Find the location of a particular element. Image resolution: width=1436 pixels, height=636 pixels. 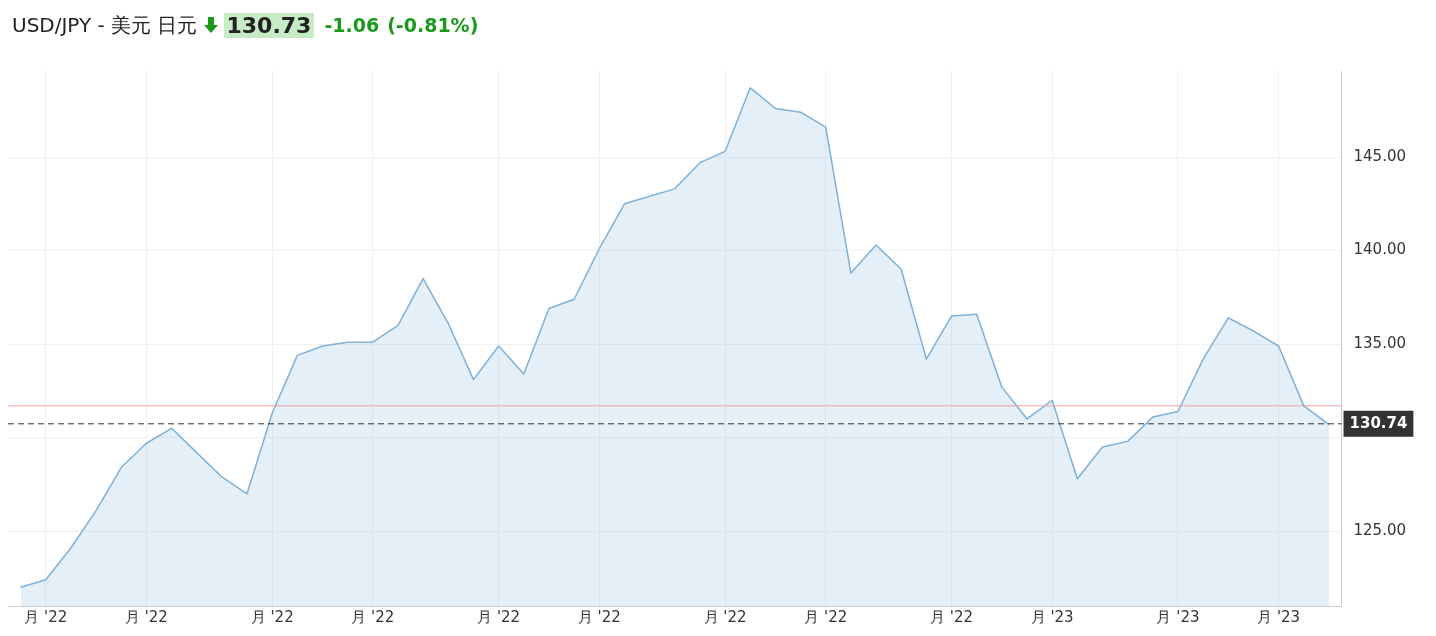

ref-line-label: 130.74 is located at coordinates (1378, 422).